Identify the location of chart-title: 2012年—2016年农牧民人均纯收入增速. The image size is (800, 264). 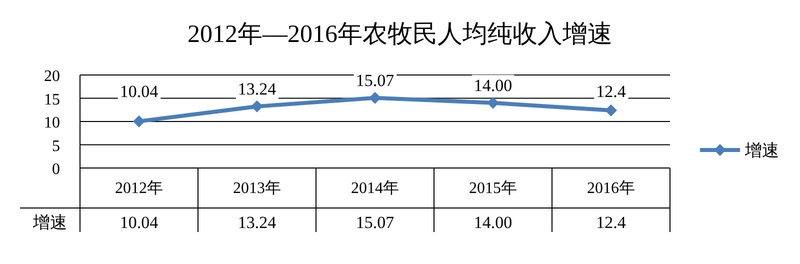
(400, 34).